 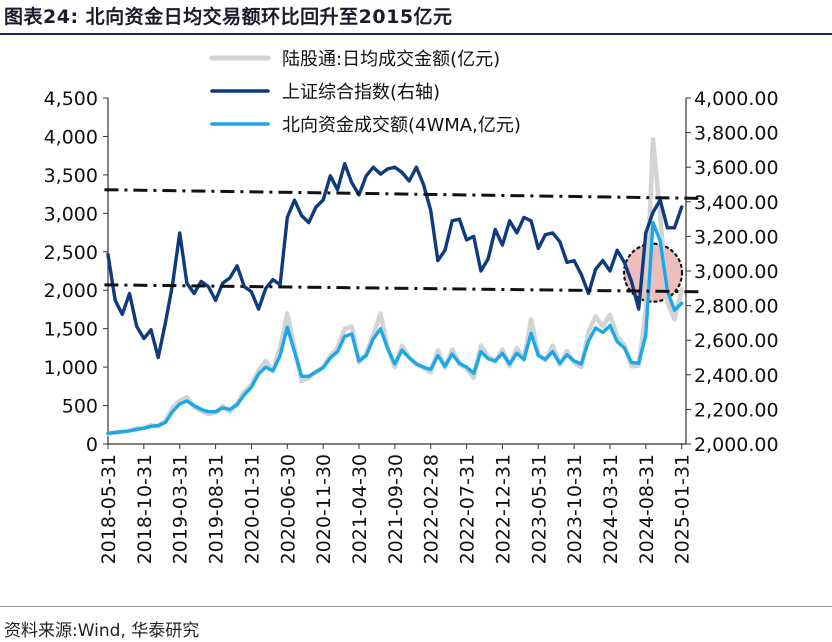 I want to click on left-tick-label: 3,000, so click(x=71, y=214).